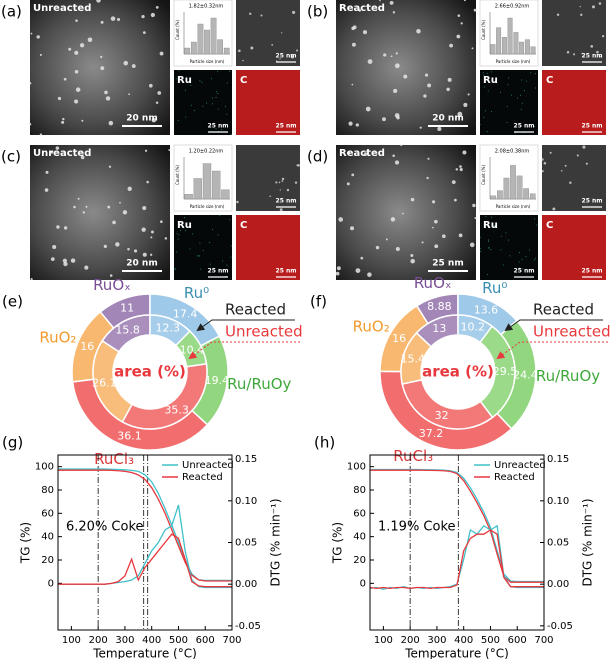 The height and width of the screenshot is (659, 612). I want to click on value-label: 35.3, so click(176, 410).